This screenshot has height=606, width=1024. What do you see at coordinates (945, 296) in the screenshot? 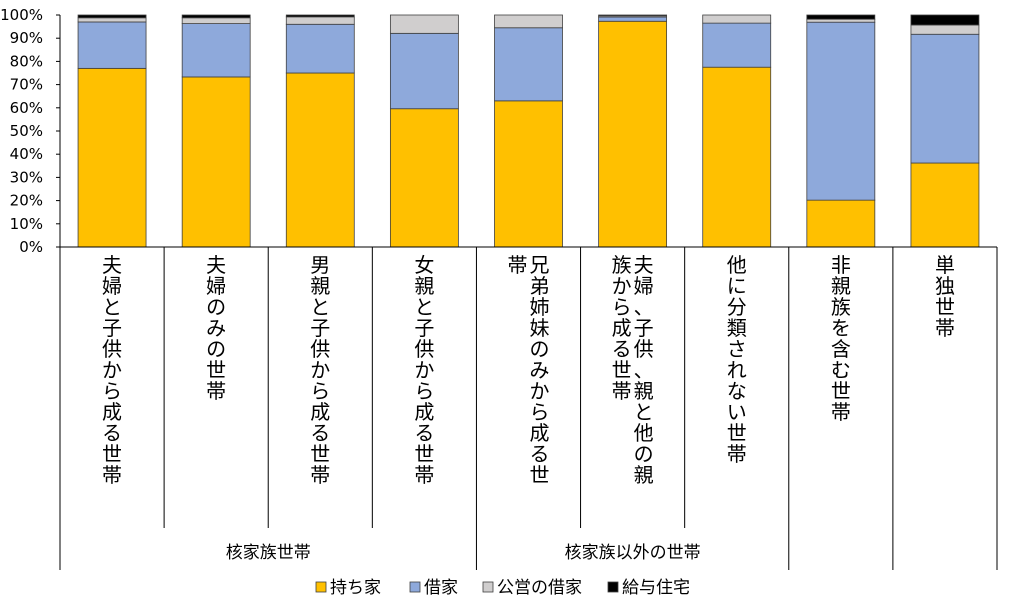
I see `category-label: 単独世帯` at bounding box center [945, 296].